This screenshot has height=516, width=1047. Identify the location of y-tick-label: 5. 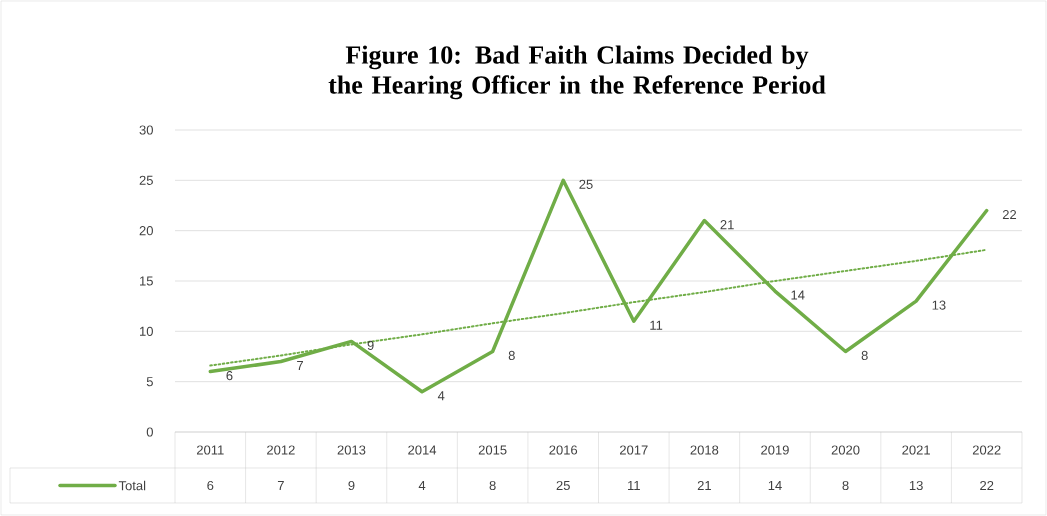
(149, 382).